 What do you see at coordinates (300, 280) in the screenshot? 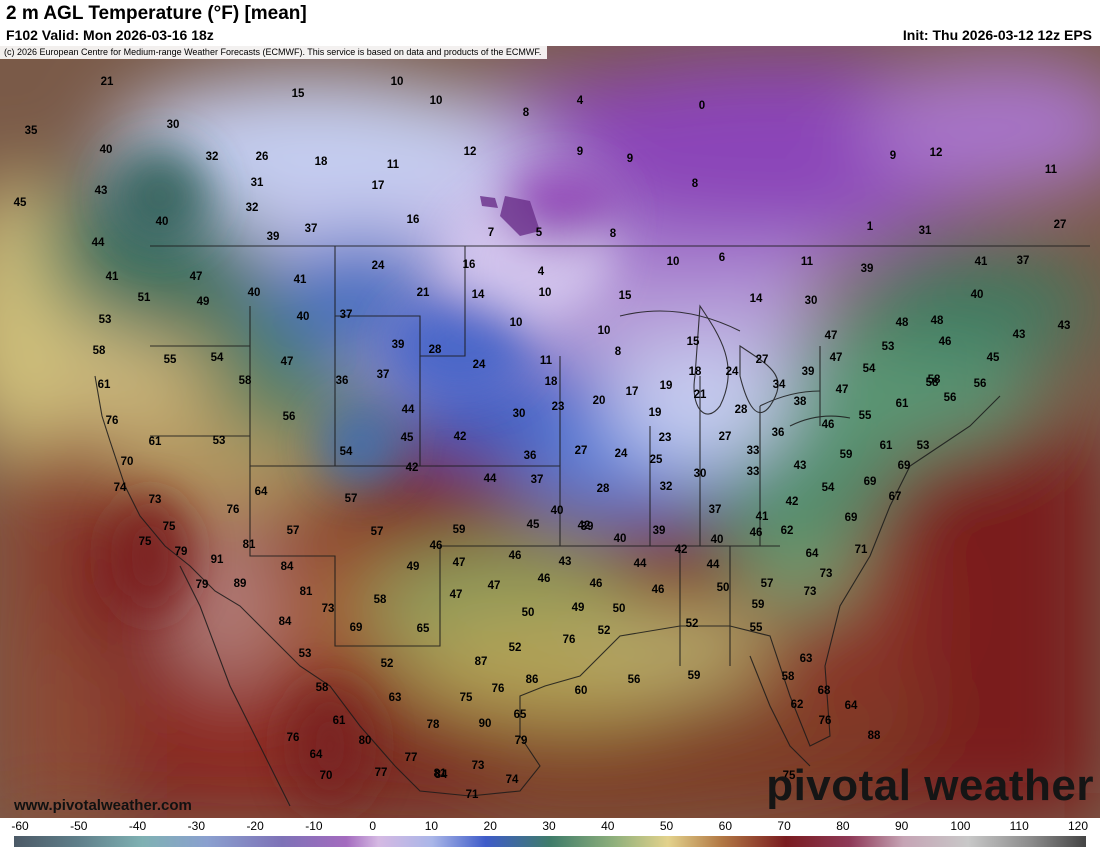
I see `temperature-label: 41` at bounding box center [300, 280].